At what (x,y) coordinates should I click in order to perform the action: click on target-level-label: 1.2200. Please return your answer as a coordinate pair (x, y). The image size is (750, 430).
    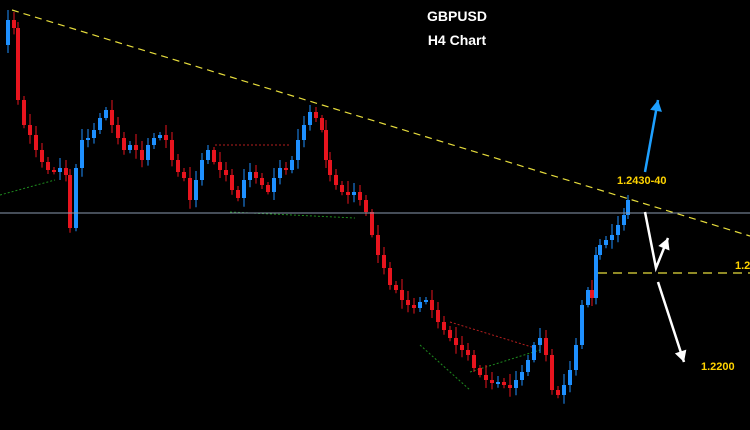
    Looking at the image, I should click on (718, 367).